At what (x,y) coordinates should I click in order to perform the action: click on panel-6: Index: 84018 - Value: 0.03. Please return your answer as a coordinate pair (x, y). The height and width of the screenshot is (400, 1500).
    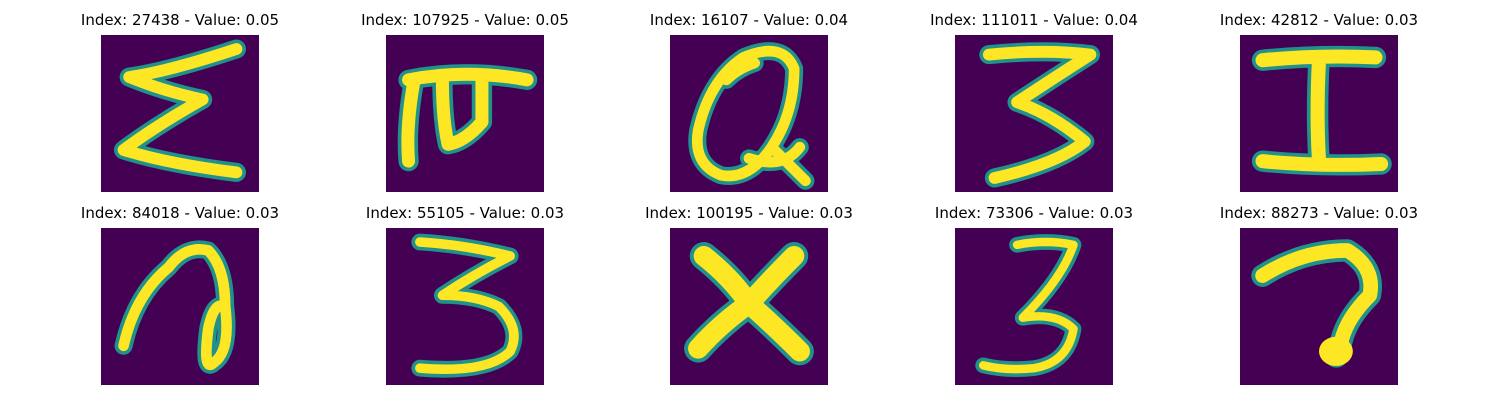
    Looking at the image, I should click on (180, 294).